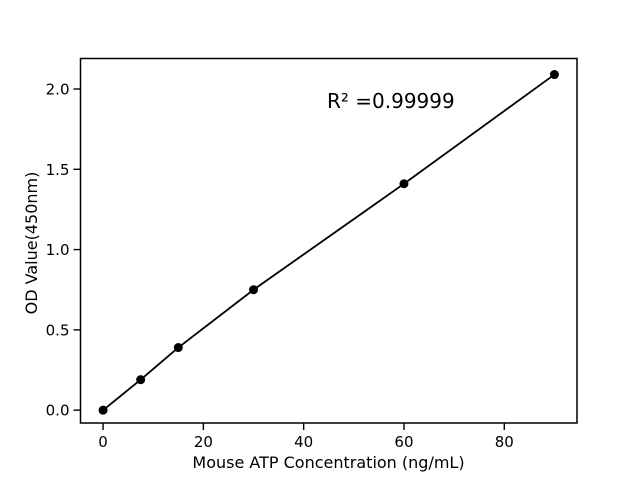 Image resolution: width=640 pixels, height=480 pixels. What do you see at coordinates (203, 442) in the screenshot?
I see `x-tick-label: 20` at bounding box center [203, 442].